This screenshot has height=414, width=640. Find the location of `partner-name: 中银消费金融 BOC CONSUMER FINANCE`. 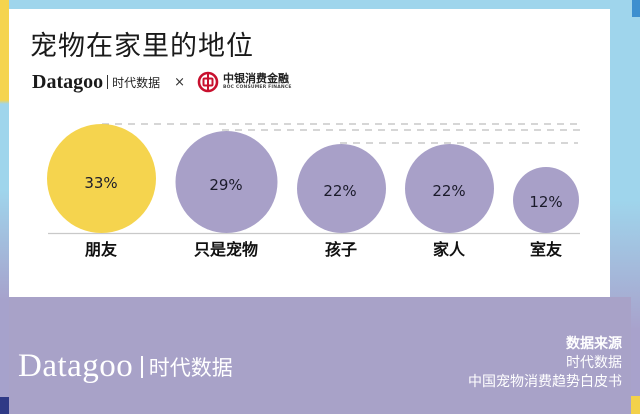

partner-name: 中银消费金融 BOC CONSUMER FINANCE is located at coordinates (257, 82).